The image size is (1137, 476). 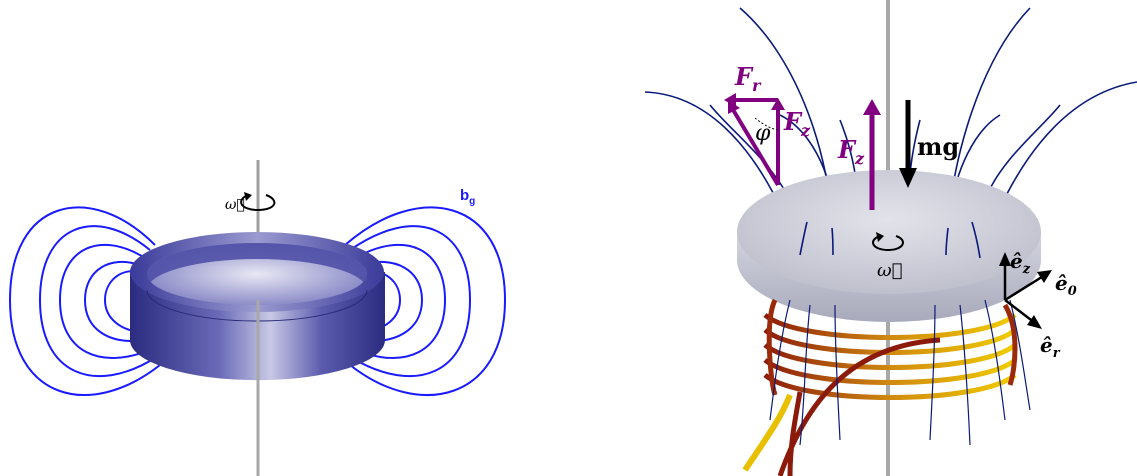 I want to click on force-fr-label: Fr, so click(x=748, y=78).